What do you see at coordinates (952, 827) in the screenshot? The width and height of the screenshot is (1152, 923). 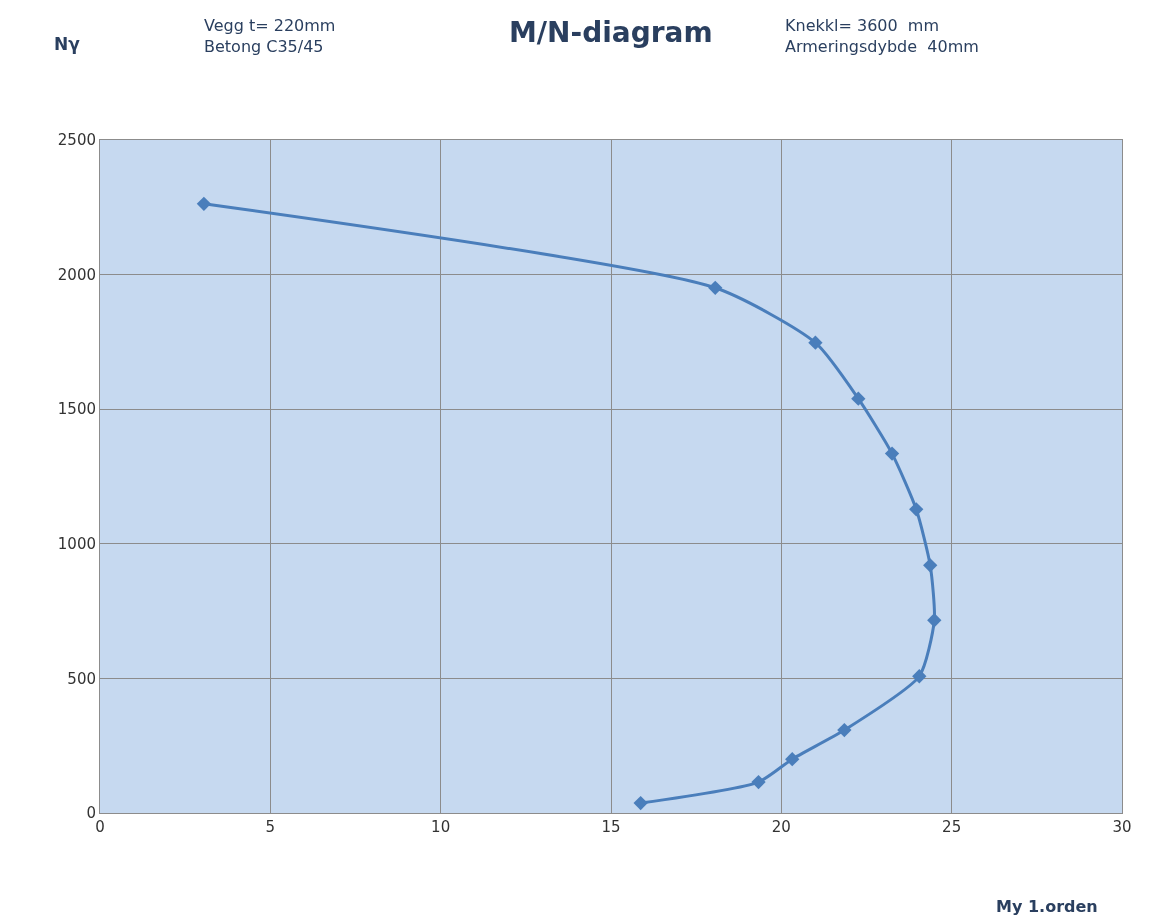 I see `x-tick-label: 25` at bounding box center [952, 827].